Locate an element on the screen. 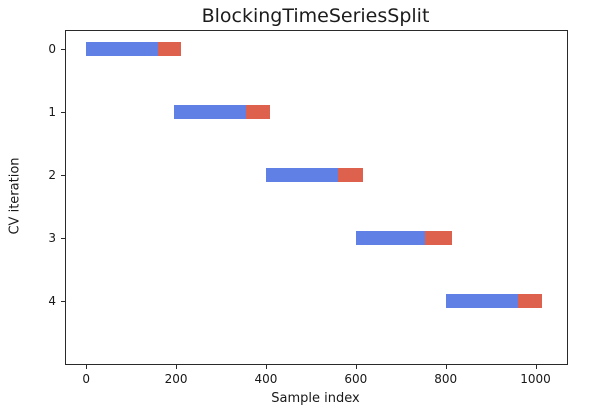 Image resolution: width=605 pixels, height=418 pixels. y-tick-label: 3 is located at coordinates (52, 238).